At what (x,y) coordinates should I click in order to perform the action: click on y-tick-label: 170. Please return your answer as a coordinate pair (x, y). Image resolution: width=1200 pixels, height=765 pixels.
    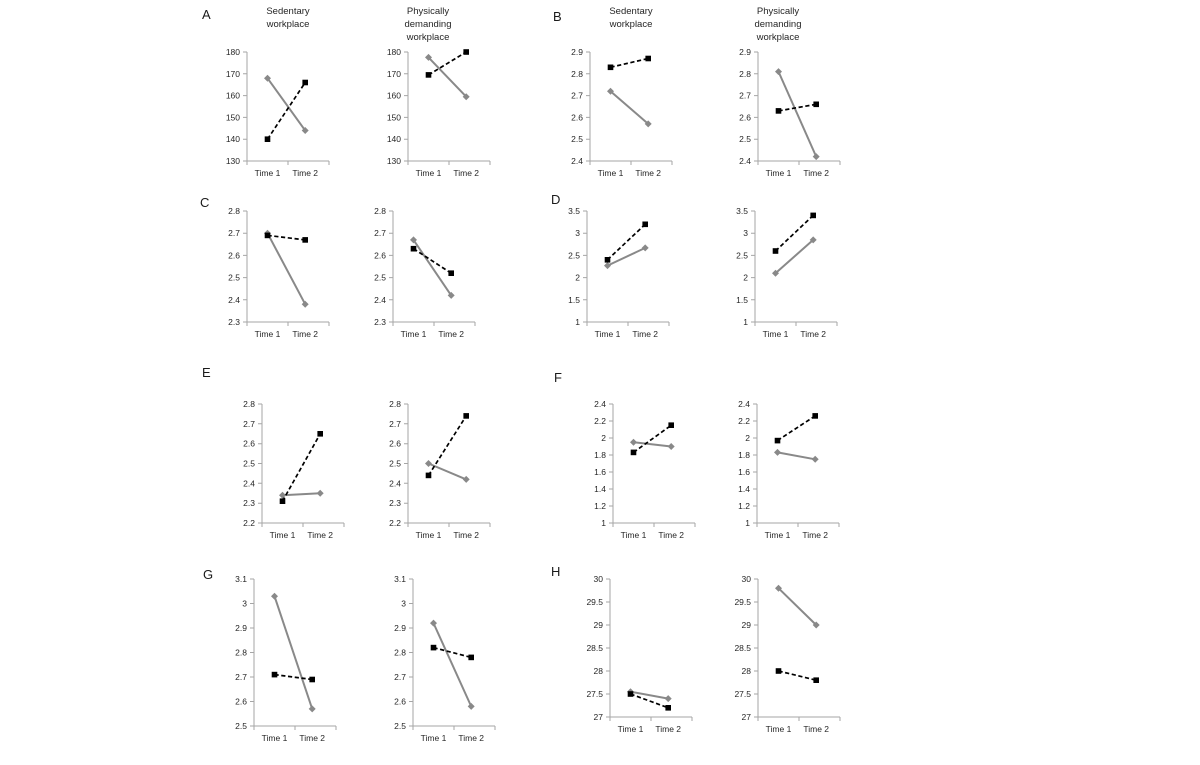
    Looking at the image, I should click on (233, 74).